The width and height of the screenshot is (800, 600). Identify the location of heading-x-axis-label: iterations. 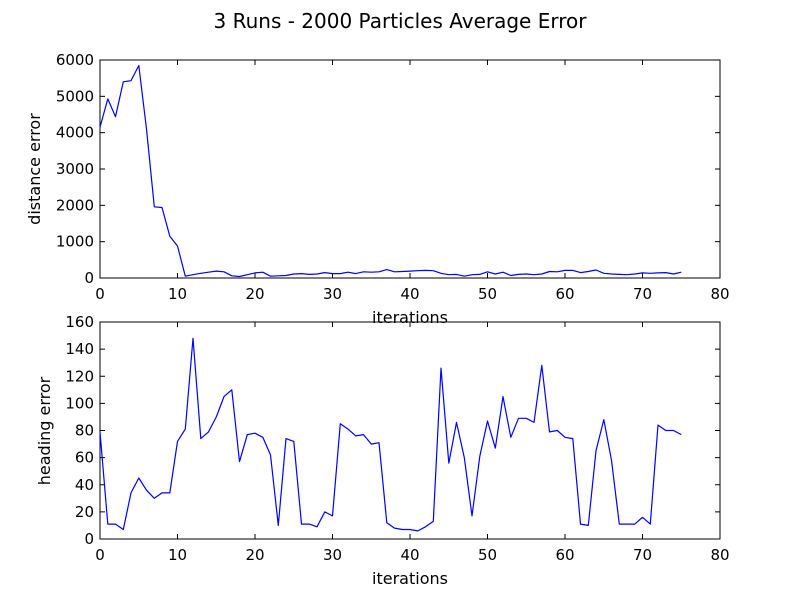
(410, 578).